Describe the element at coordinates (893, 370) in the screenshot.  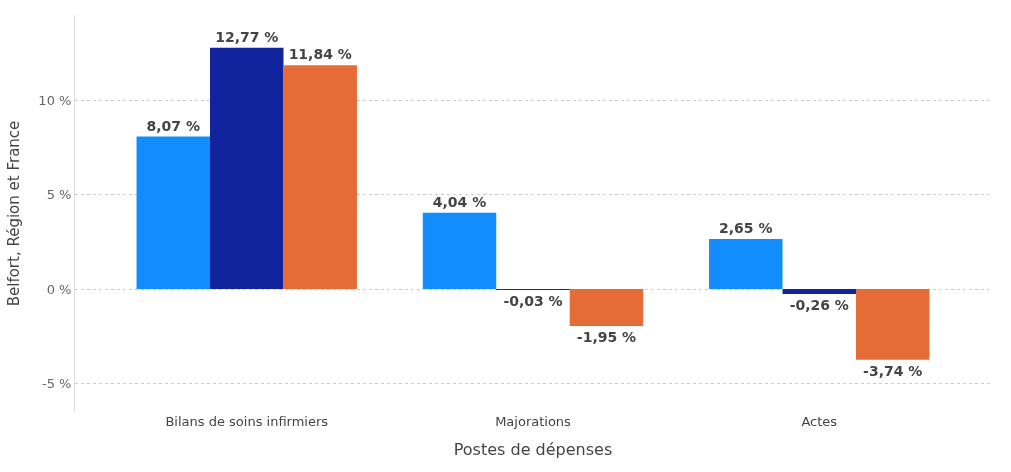
I see `data-label: -3,74 %` at that location.